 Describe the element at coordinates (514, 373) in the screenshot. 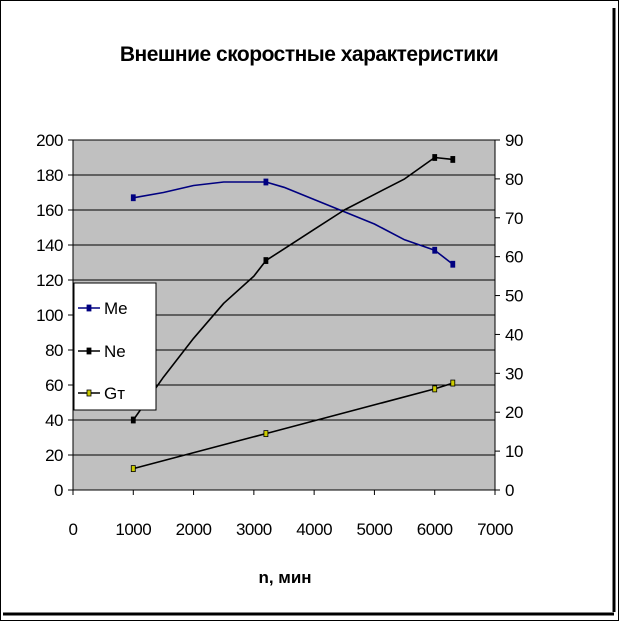

I see `y-tick-label-right: 30` at that location.